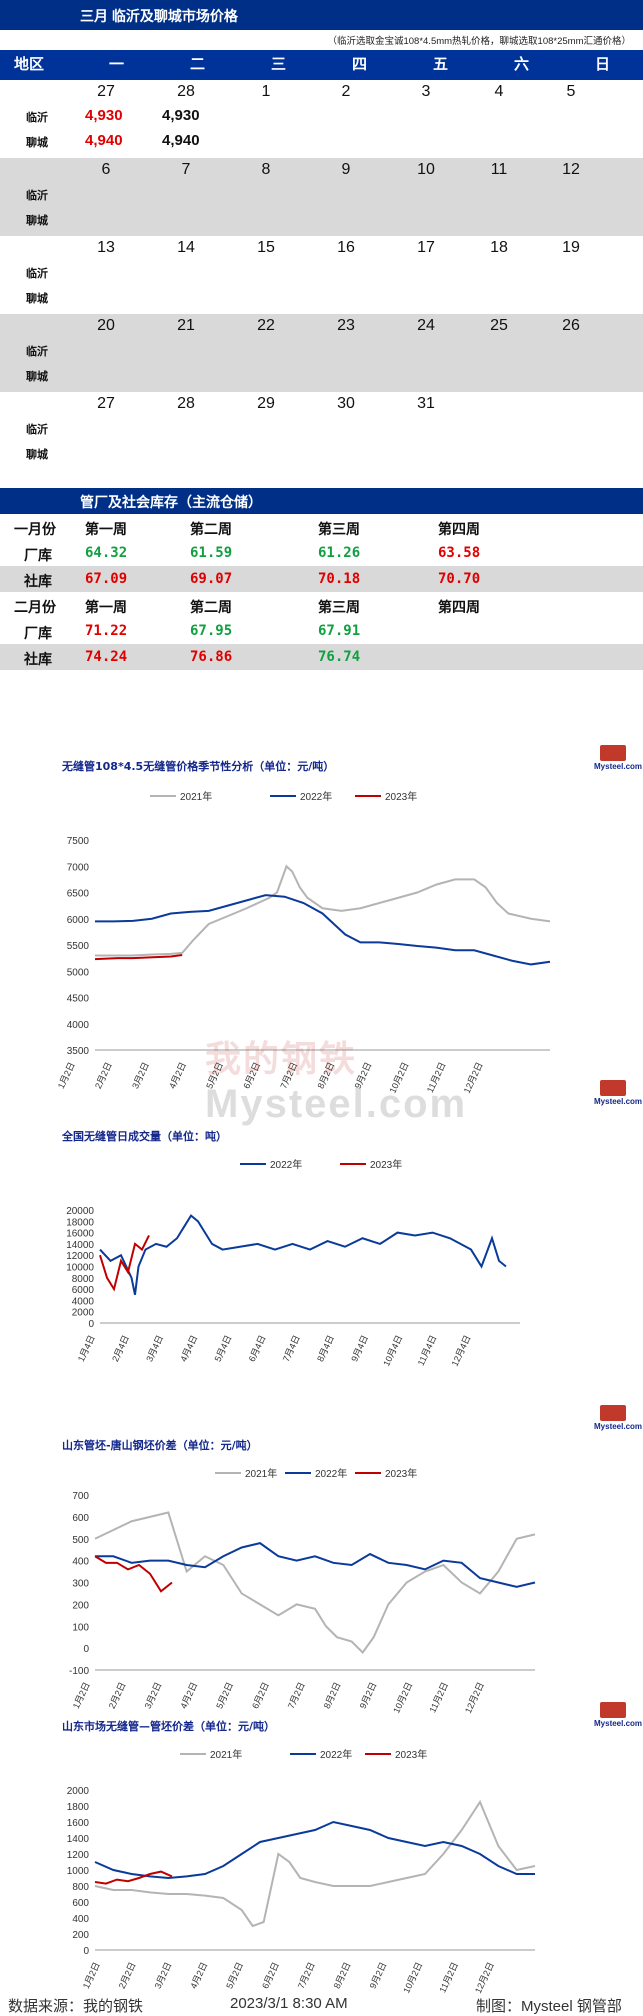  What do you see at coordinates (186, 247) in the screenshot?
I see `calendar-day: 14` at bounding box center [186, 247].